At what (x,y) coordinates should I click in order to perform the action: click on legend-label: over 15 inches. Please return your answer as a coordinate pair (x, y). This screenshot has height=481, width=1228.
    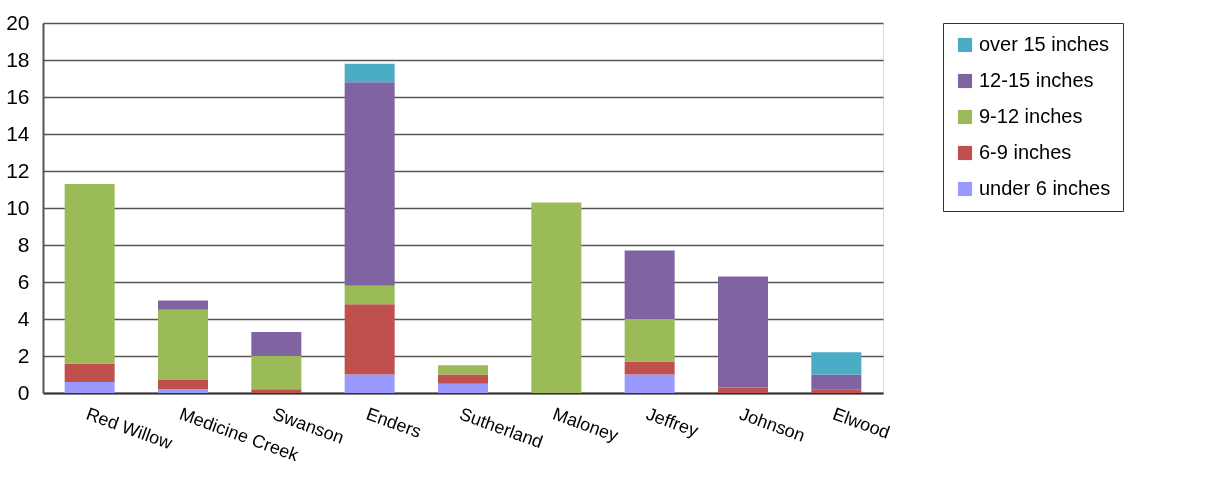
    Looking at the image, I should click on (1044, 44).